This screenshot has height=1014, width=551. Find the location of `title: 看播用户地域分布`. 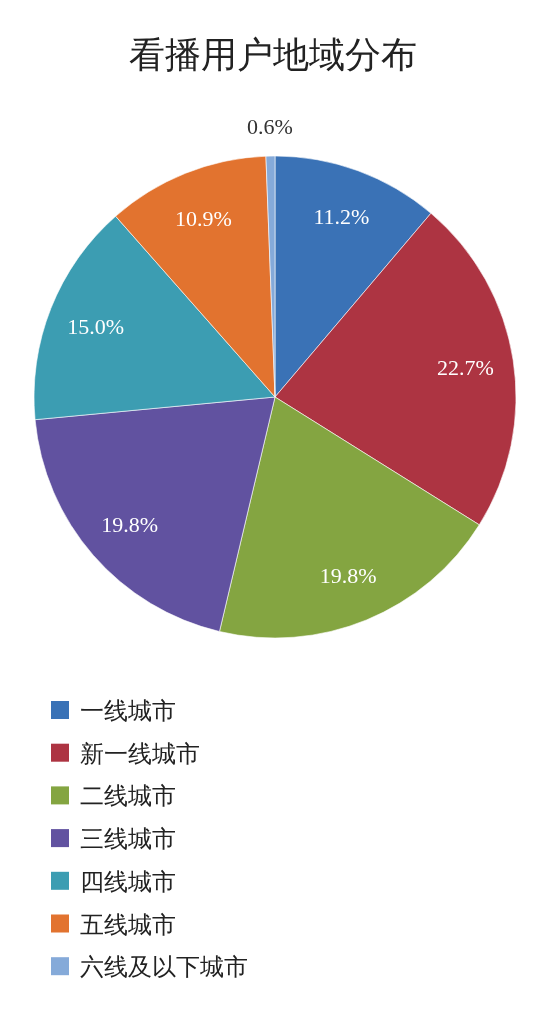

title: 看播用户地域分布 is located at coordinates (273, 54).